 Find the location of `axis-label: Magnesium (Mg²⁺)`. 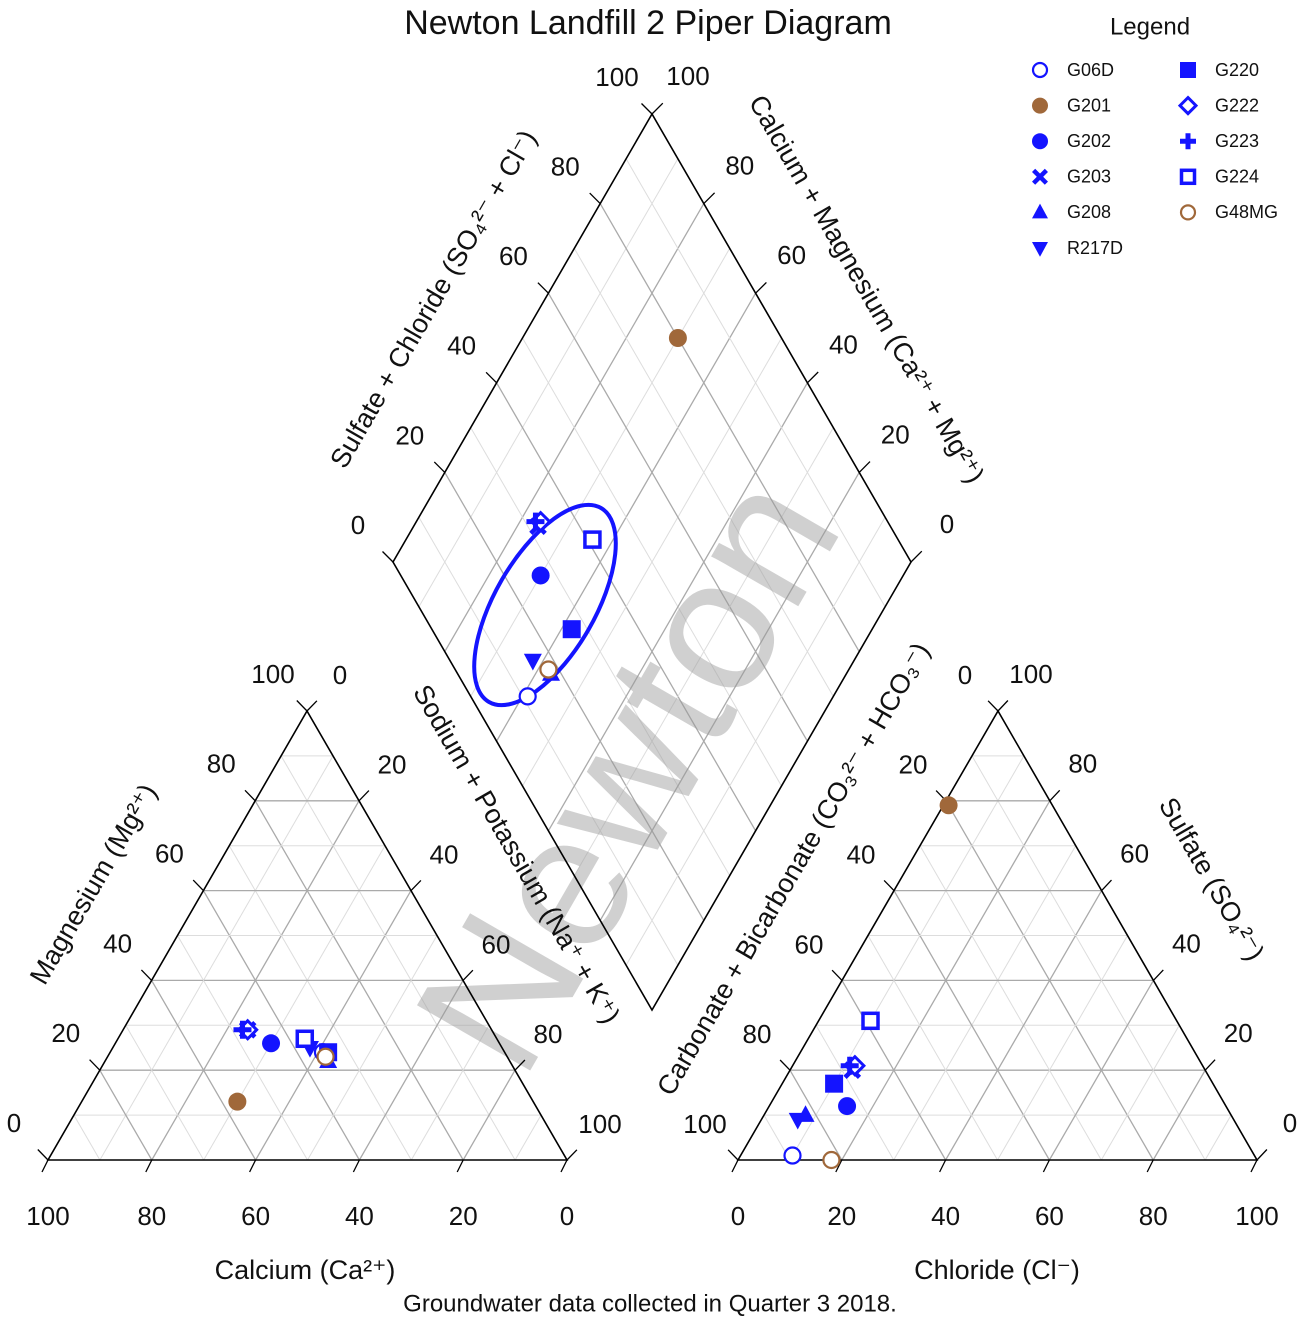

axis-label: Magnesium (Mg²⁺) is located at coordinates (93, 884).